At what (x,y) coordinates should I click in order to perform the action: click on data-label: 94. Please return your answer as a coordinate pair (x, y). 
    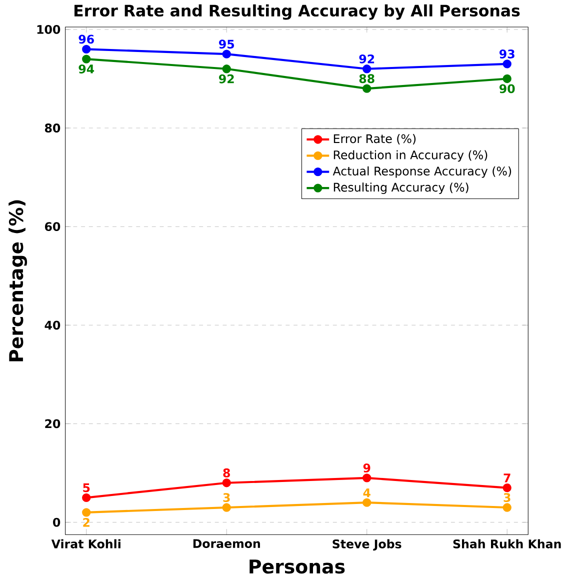
    Looking at the image, I should click on (86, 69).